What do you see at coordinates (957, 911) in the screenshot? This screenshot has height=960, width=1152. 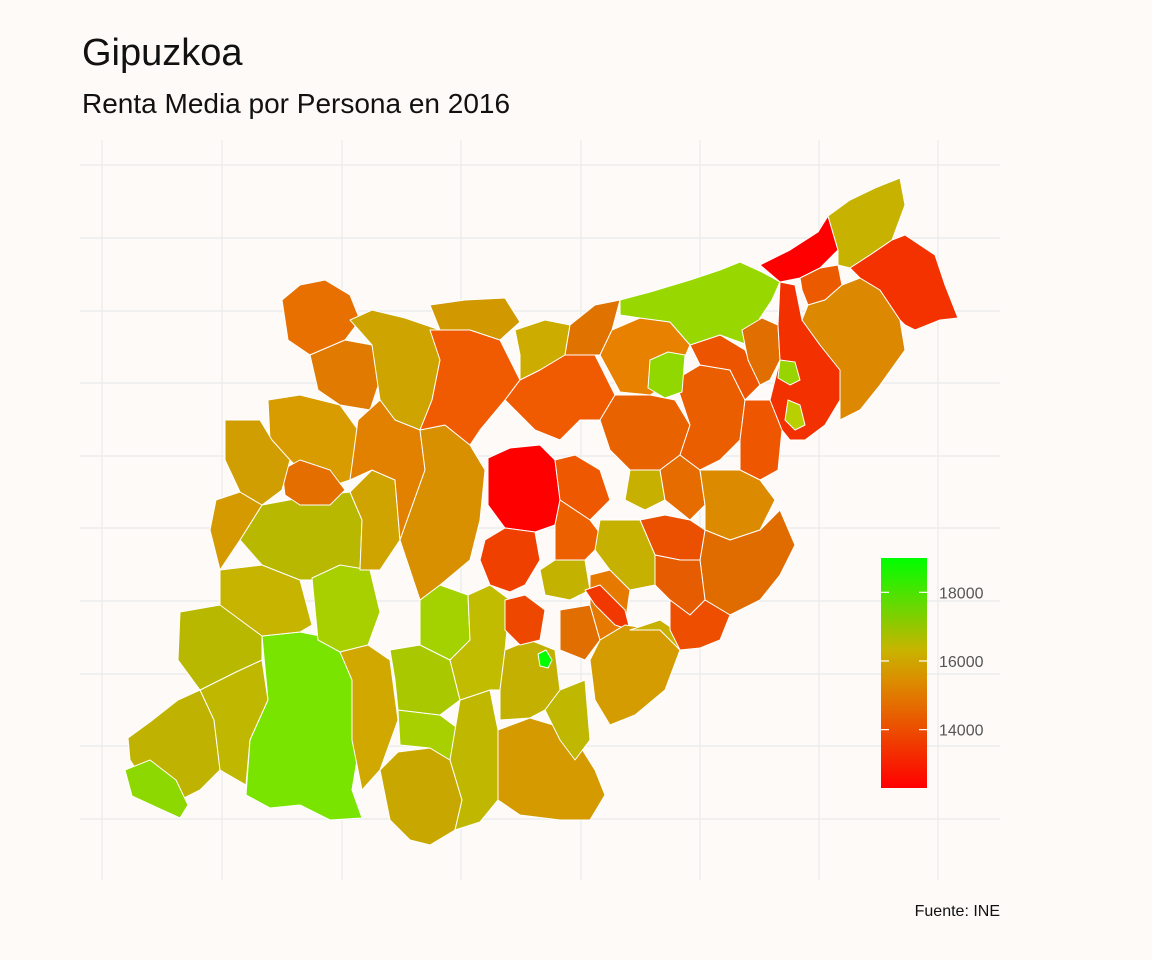 I see `source-caption: Fuente: INE` at bounding box center [957, 911].